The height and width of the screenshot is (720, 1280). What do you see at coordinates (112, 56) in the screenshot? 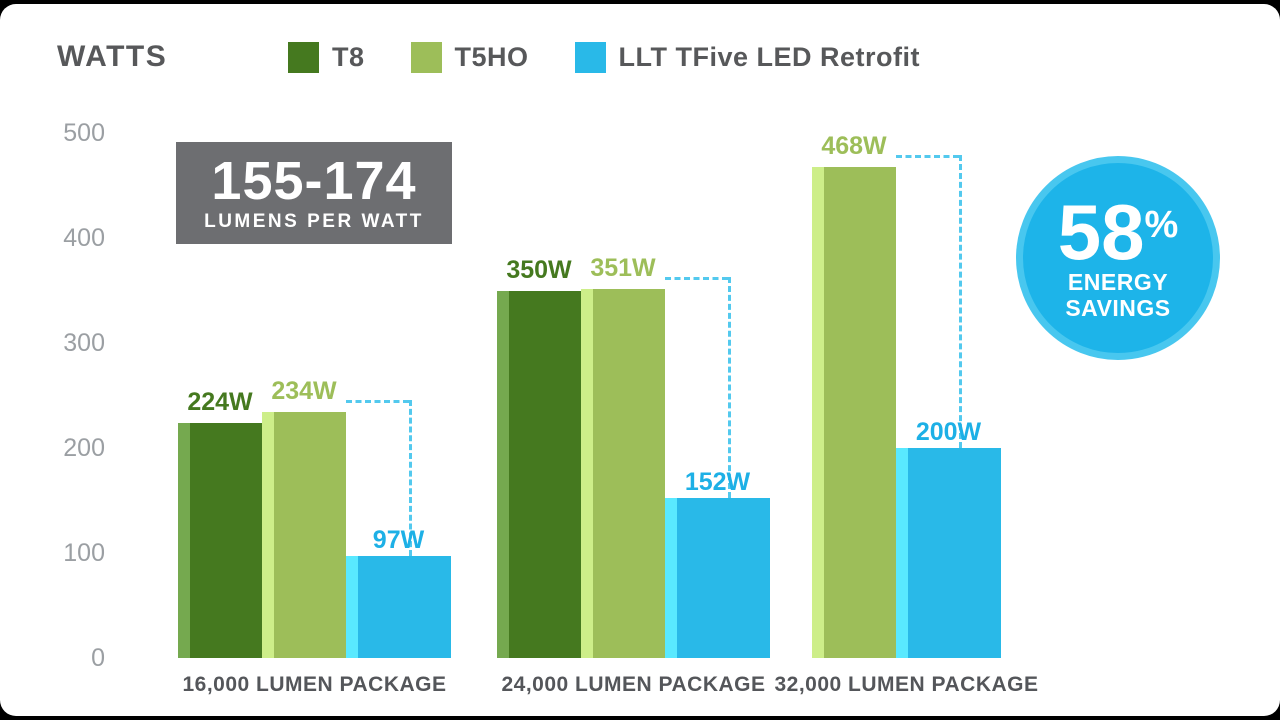
I see `chart-title: WATTS` at bounding box center [112, 56].